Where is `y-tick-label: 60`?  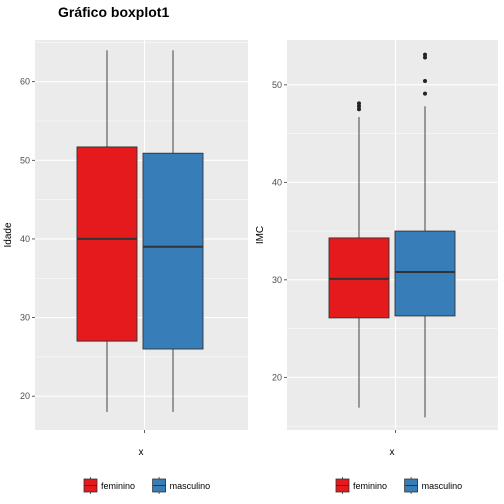 y-tick-label: 60 is located at coordinates (25, 82).